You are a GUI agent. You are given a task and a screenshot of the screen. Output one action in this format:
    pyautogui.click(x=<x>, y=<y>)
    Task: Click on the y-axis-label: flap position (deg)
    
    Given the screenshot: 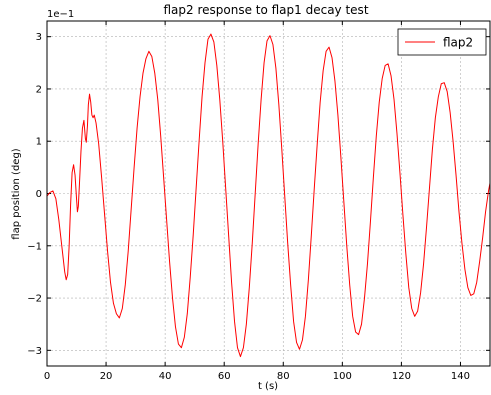 What is the action you would take?
    pyautogui.click(x=16, y=193)
    